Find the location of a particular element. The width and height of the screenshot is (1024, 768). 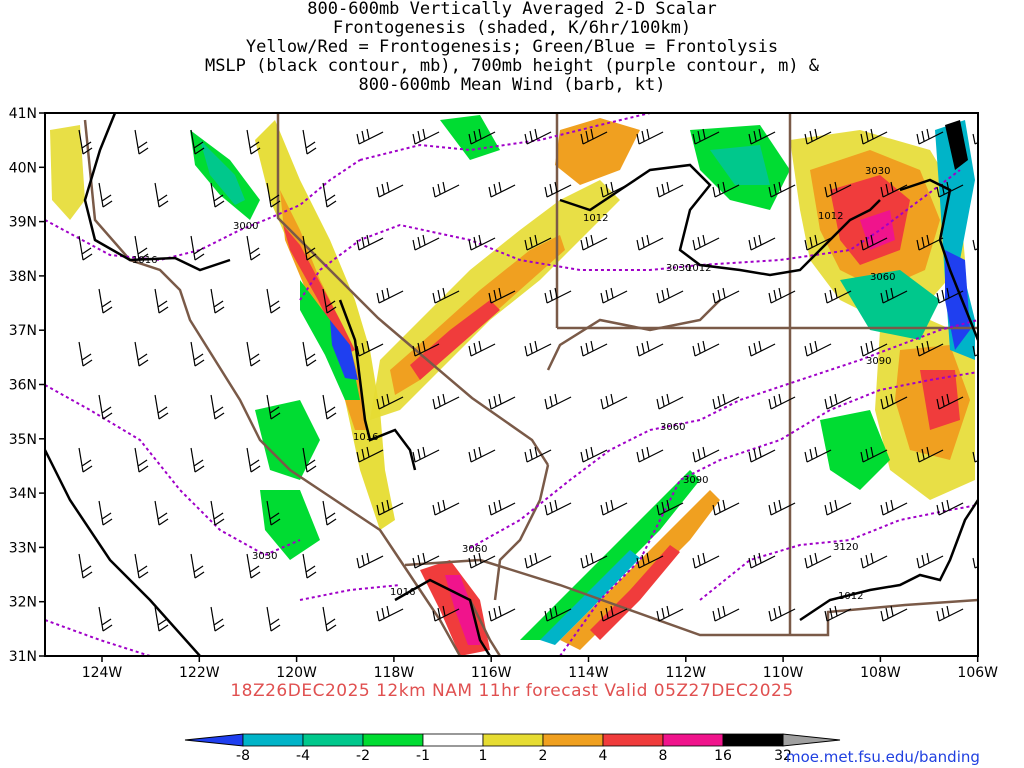

gulf-of-california-coast is located at coordinates (485, 627).